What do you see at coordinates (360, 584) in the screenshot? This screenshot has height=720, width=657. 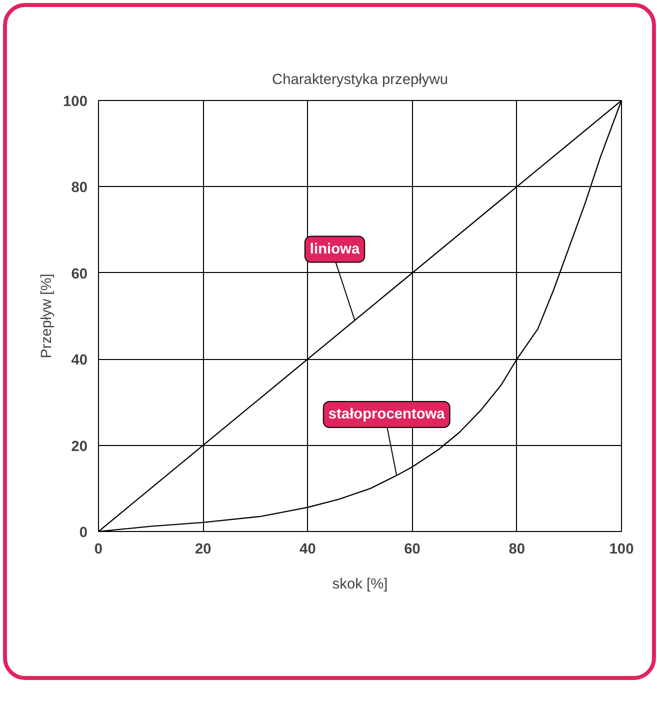 I see `x-axis-title: skok [%]` at bounding box center [360, 584].